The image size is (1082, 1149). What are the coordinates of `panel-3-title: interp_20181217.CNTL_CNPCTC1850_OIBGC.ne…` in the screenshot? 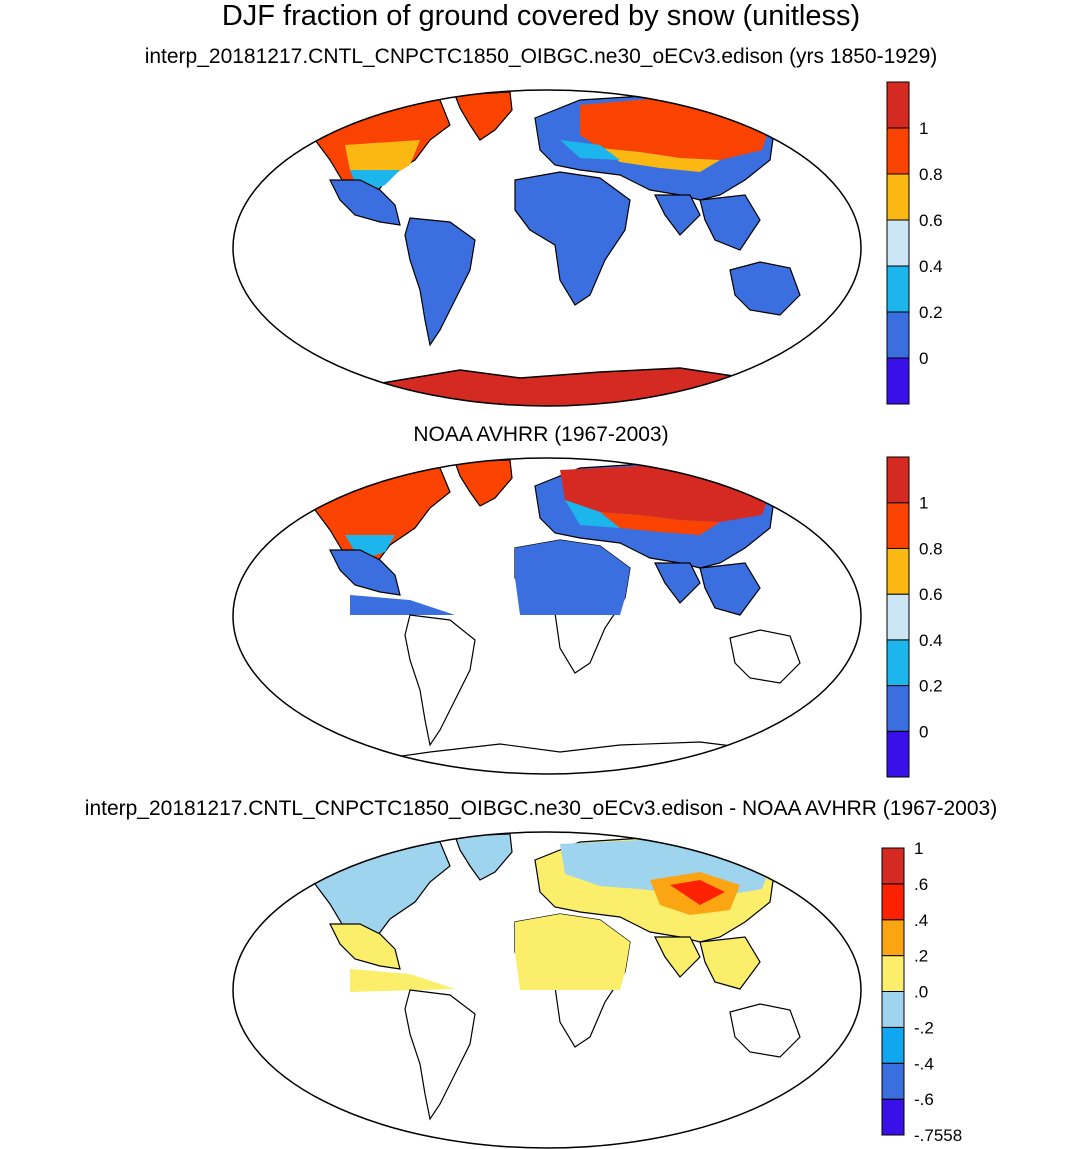 It's located at (541, 808).